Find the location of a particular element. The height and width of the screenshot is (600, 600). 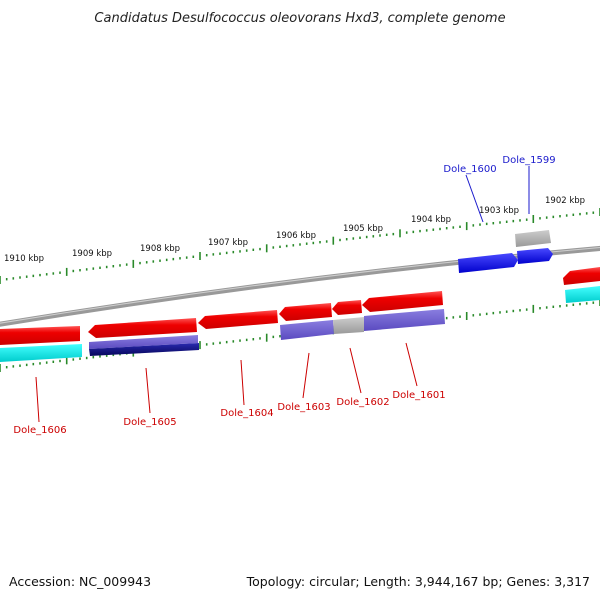

gene-label-dole-1600: Dole_1600 is located at coordinates (469, 169).